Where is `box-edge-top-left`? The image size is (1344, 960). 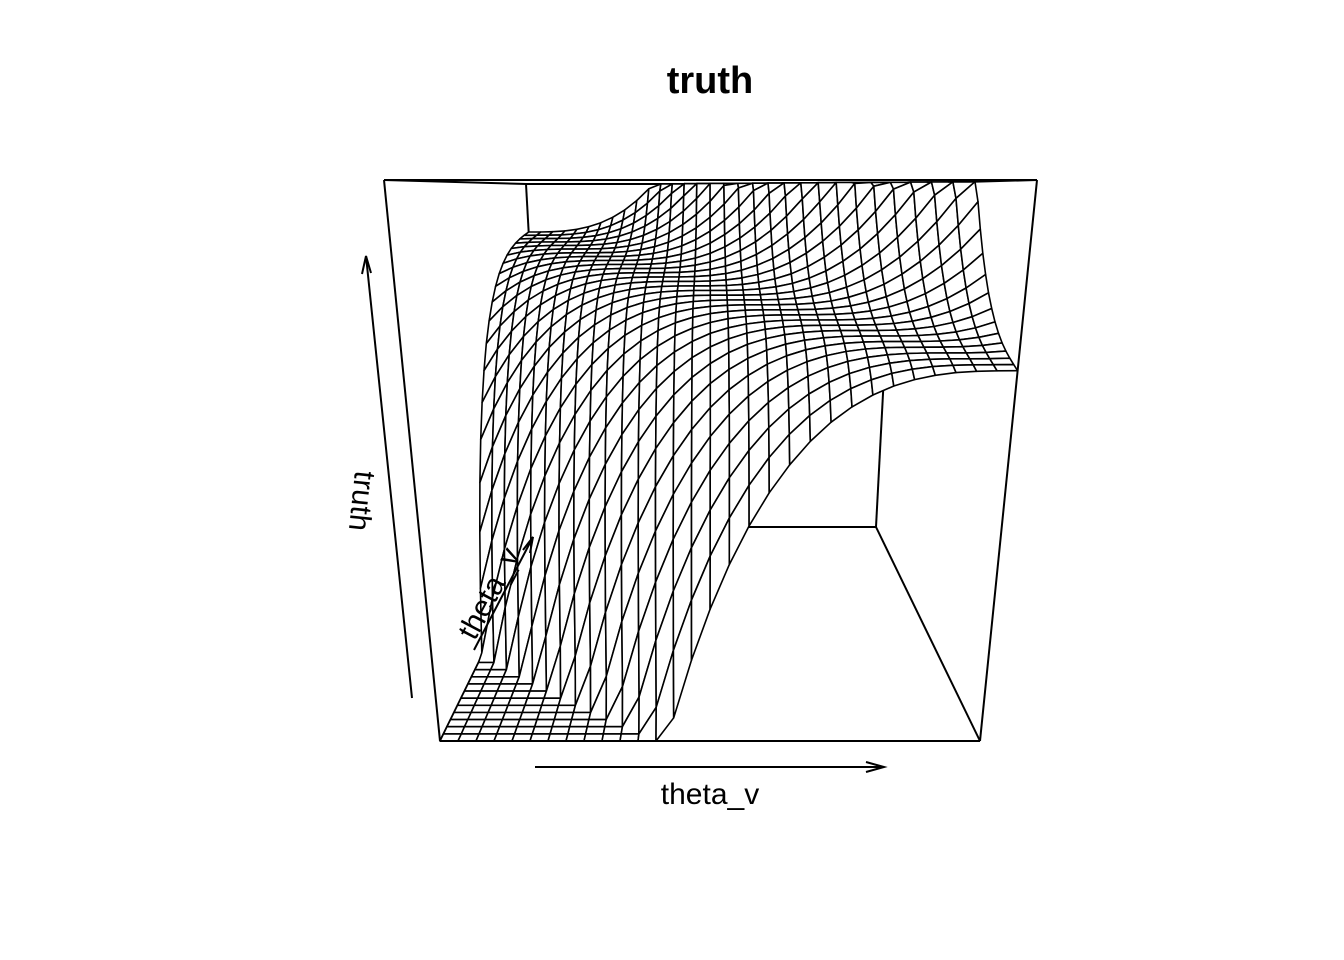 box-edge-top-left is located at coordinates (455, 182).